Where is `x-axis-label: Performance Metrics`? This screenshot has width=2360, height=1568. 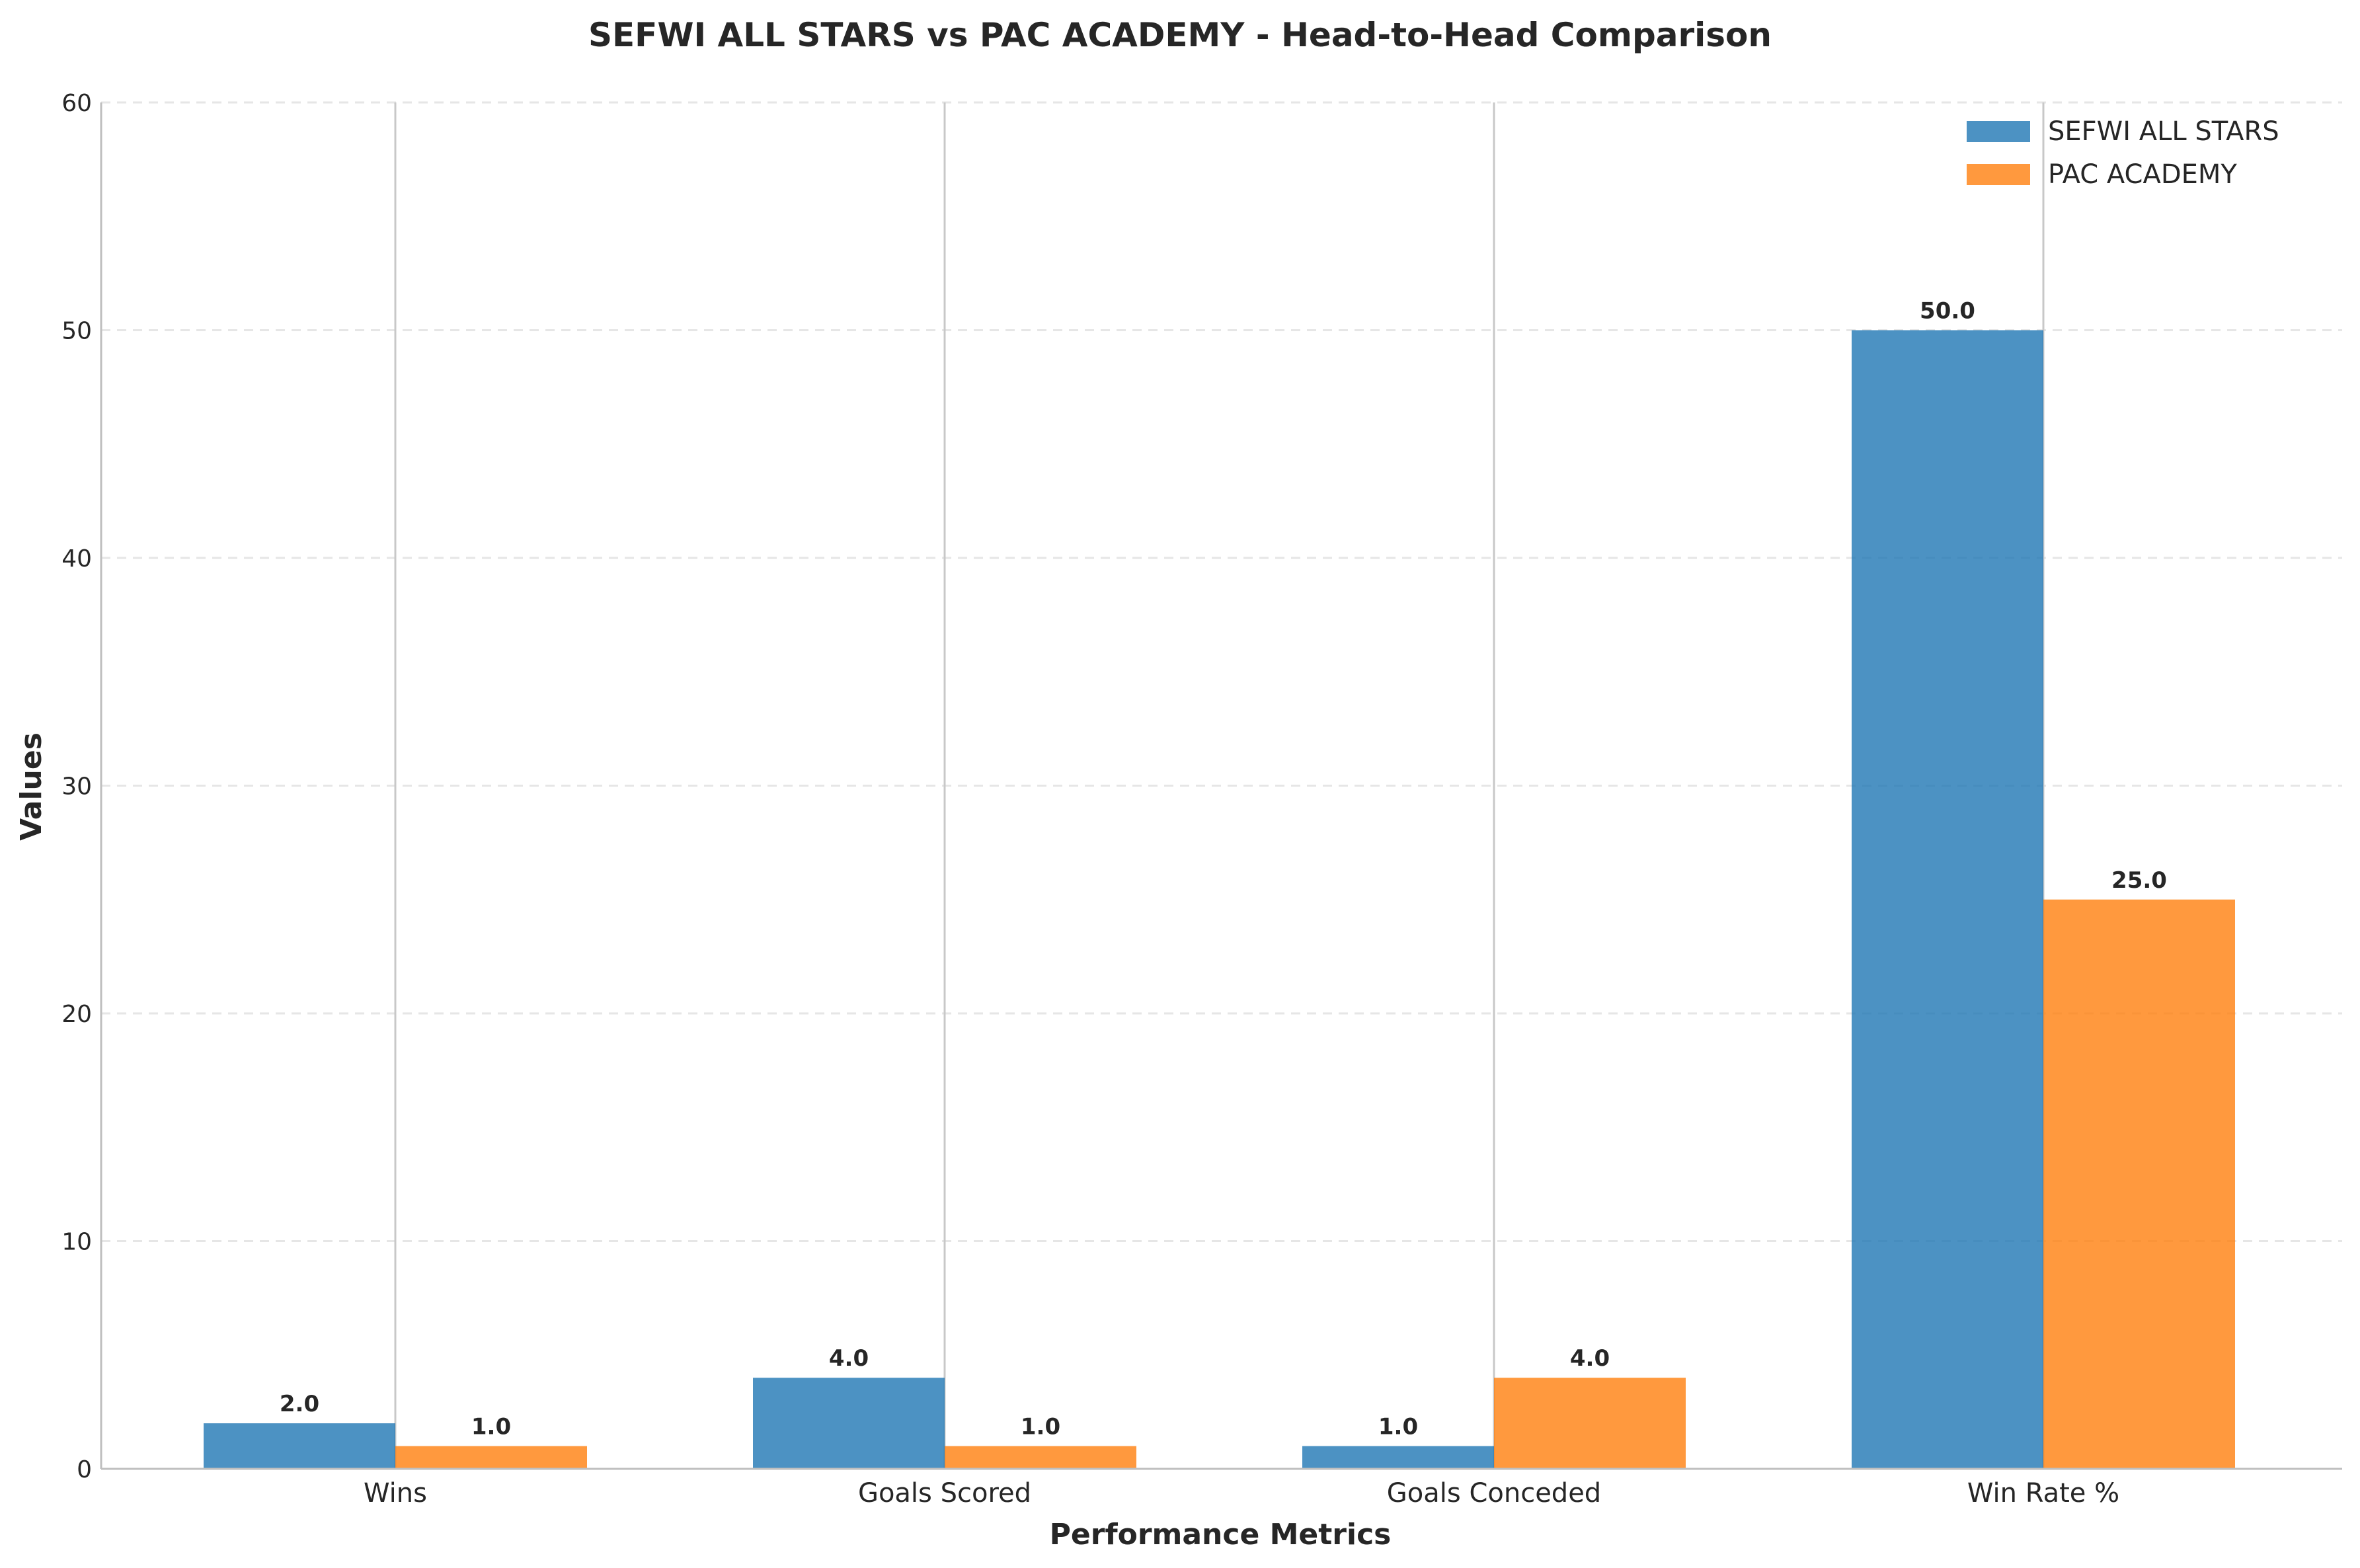 x-axis-label: Performance Metrics is located at coordinates (1221, 1534).